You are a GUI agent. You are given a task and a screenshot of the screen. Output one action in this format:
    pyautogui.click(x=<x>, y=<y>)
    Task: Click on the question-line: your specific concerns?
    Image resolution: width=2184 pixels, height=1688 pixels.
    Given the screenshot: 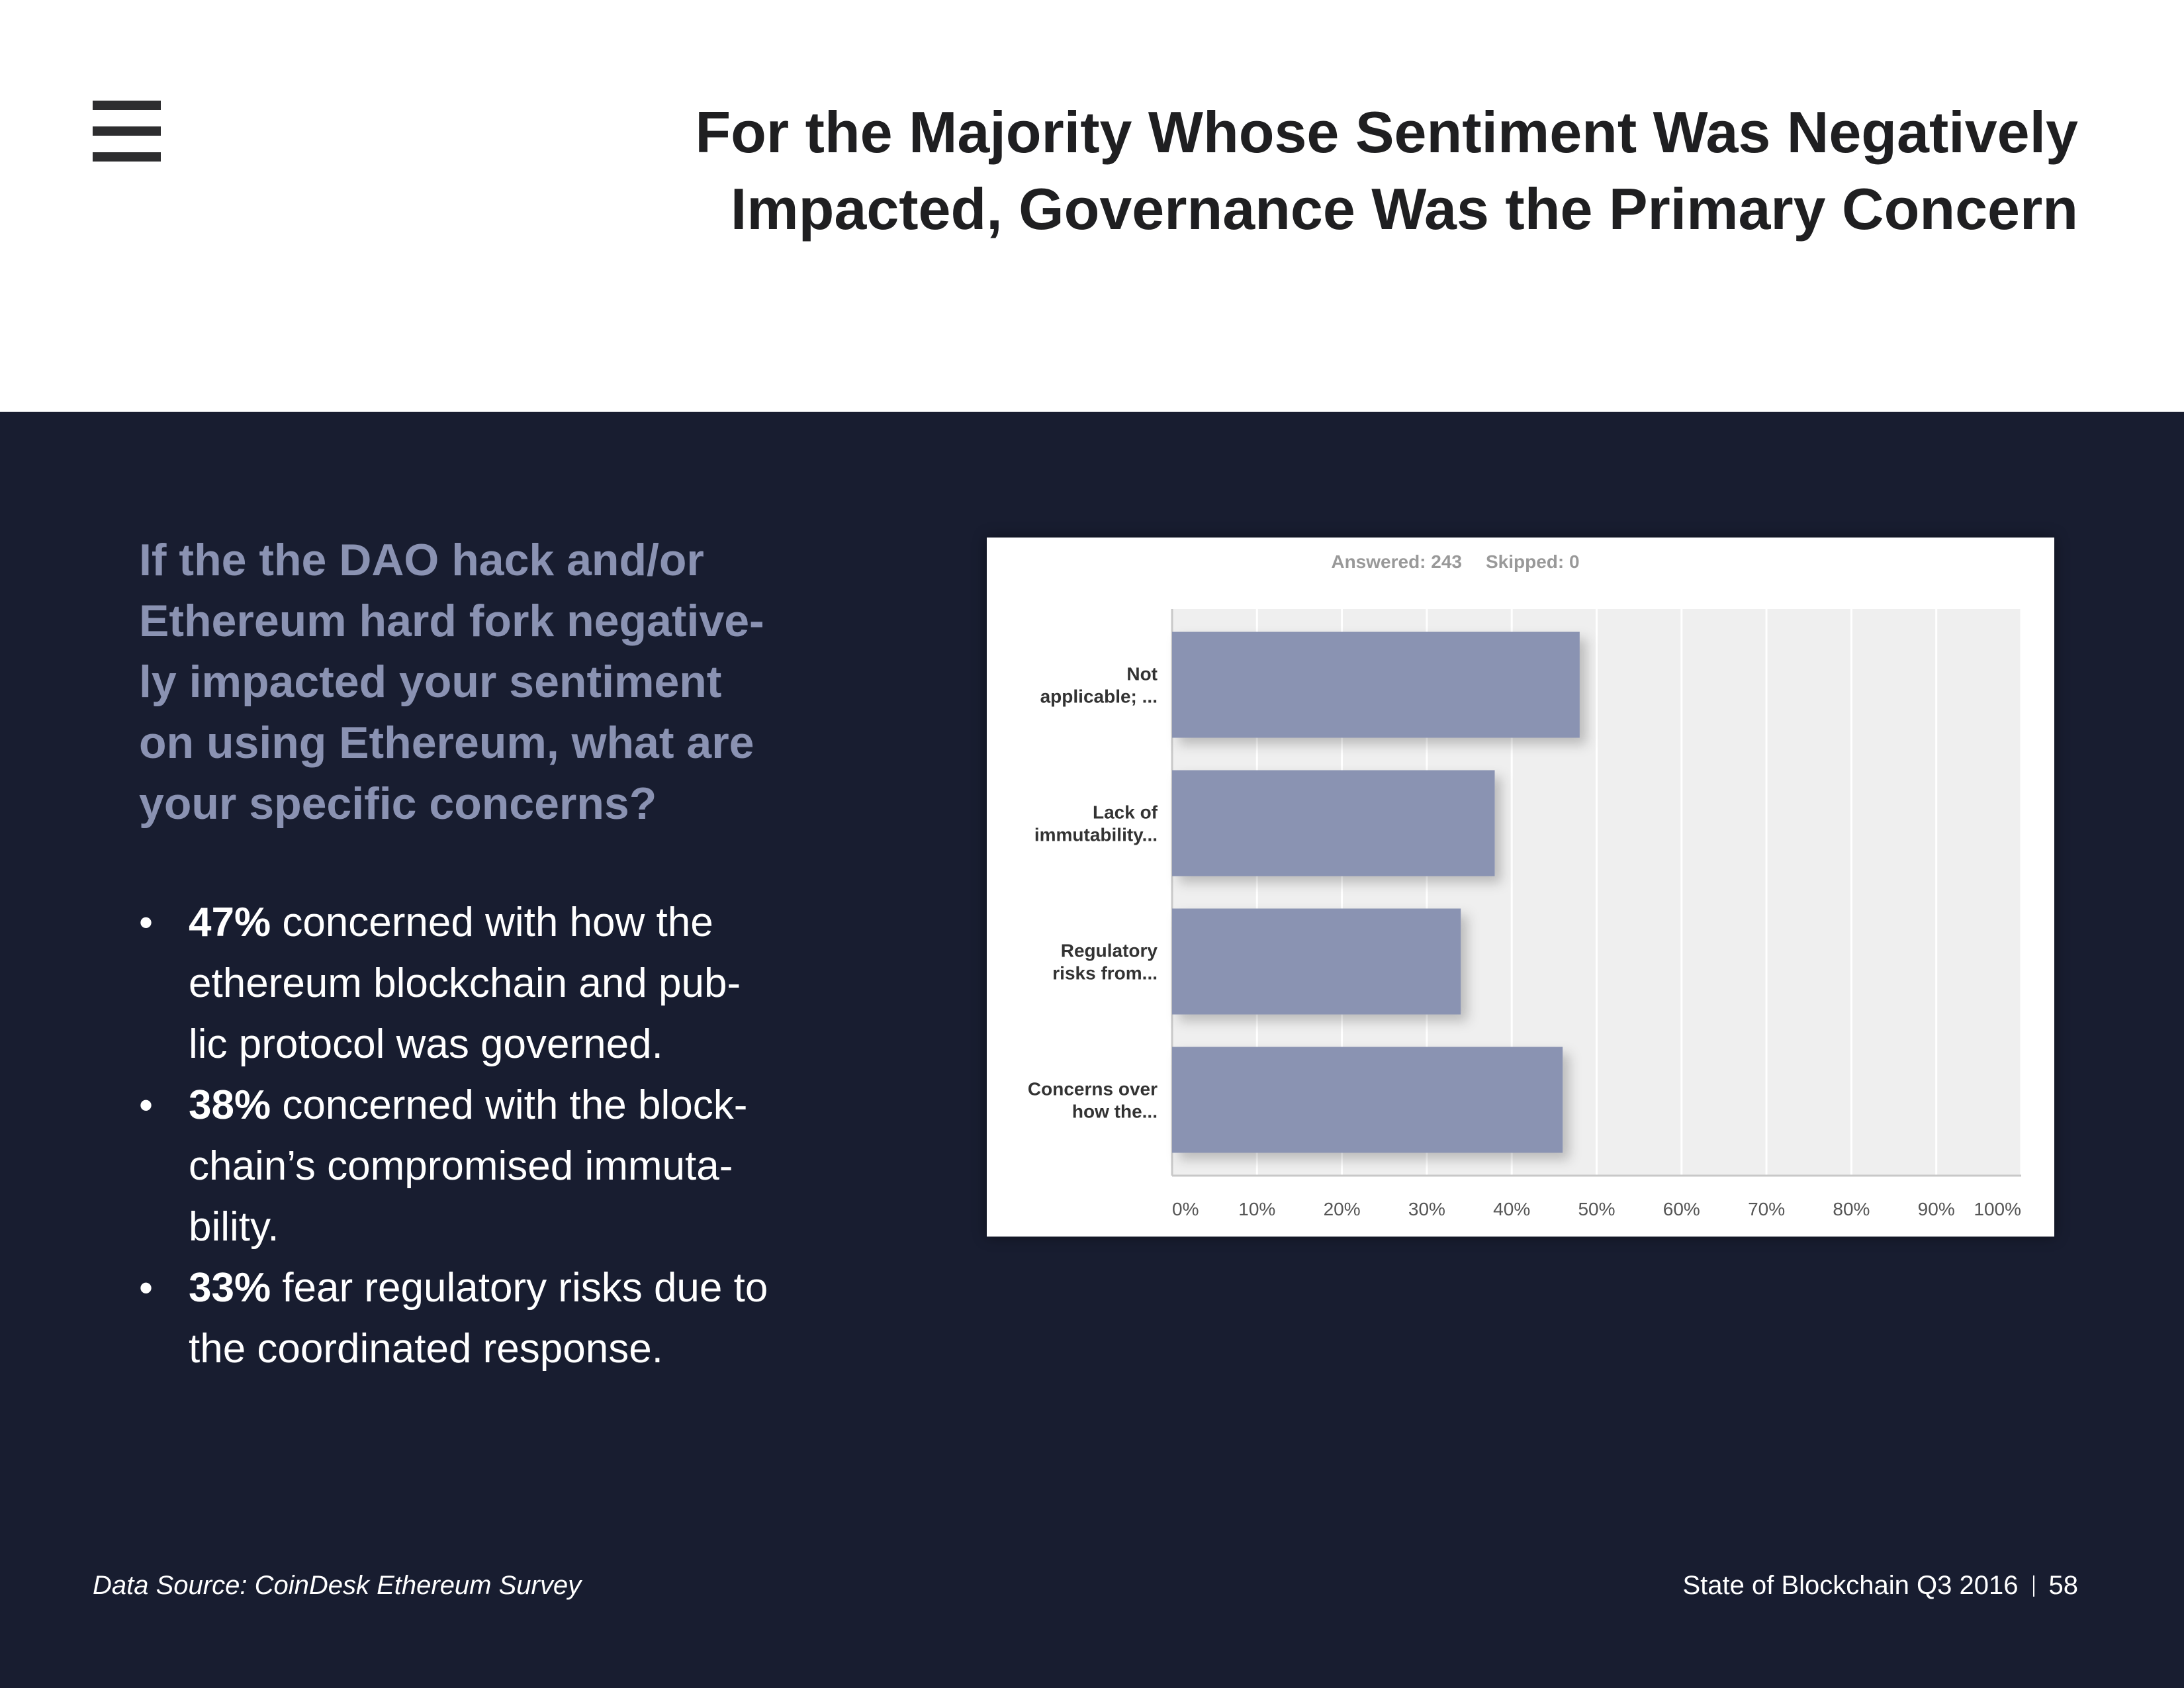 What is the action you would take?
    pyautogui.click(x=398, y=803)
    